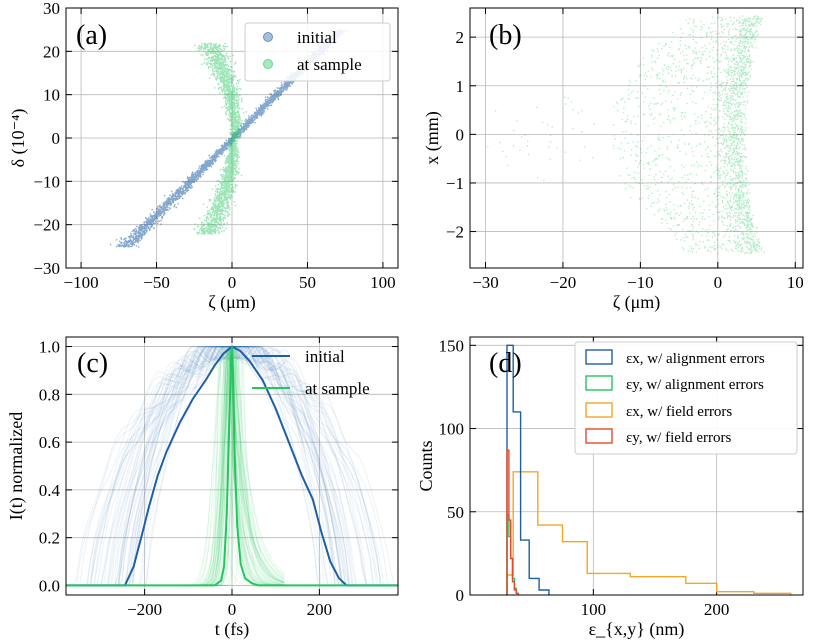 The width and height of the screenshot is (814, 643). Describe the element at coordinates (156, 282) in the screenshot. I see `x-tick-label: −50` at that location.